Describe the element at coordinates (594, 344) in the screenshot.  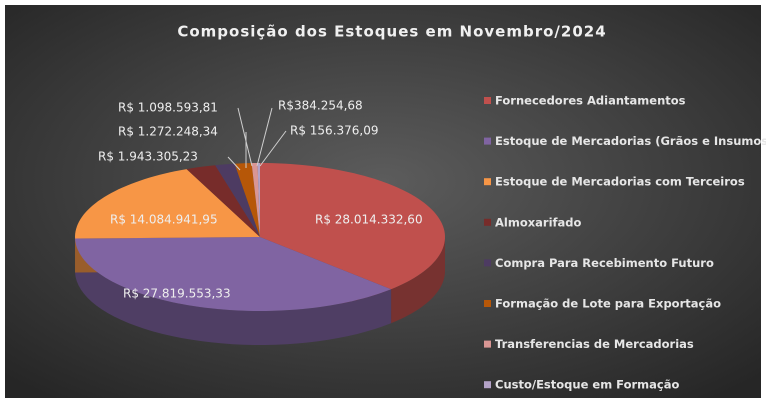
I see `legend-label: Transferencias de Mercadorias` at that location.